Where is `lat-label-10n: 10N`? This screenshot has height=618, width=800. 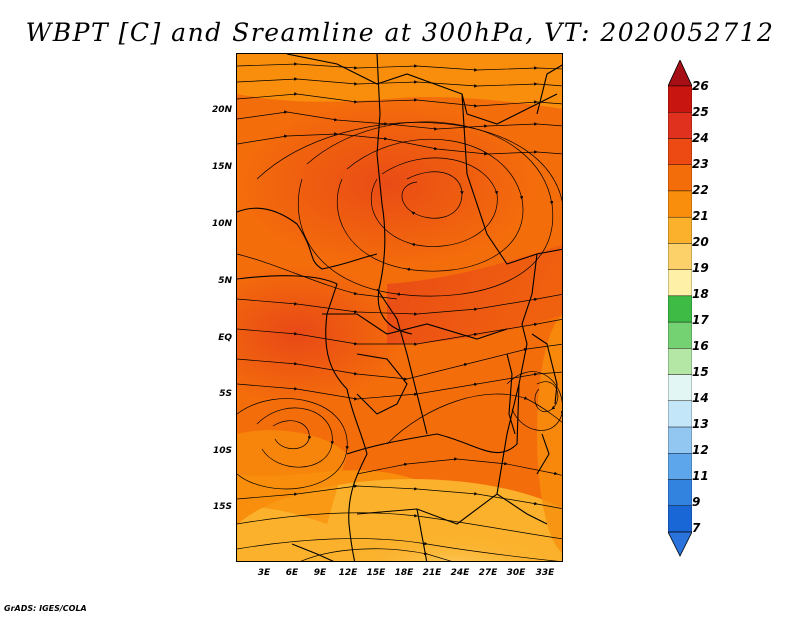
lat-label-10n: 10N is located at coordinates (221, 224).